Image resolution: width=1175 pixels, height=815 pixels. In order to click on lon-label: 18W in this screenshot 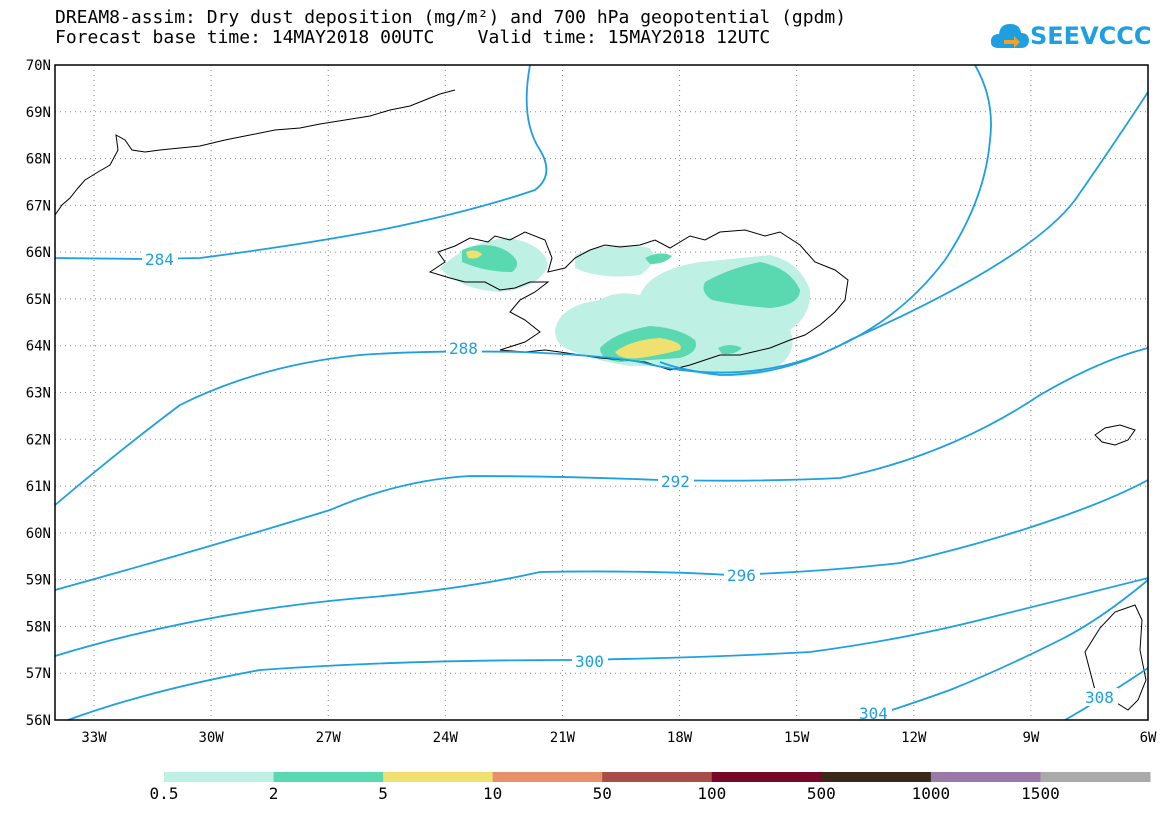, I will do `click(680, 738)`.